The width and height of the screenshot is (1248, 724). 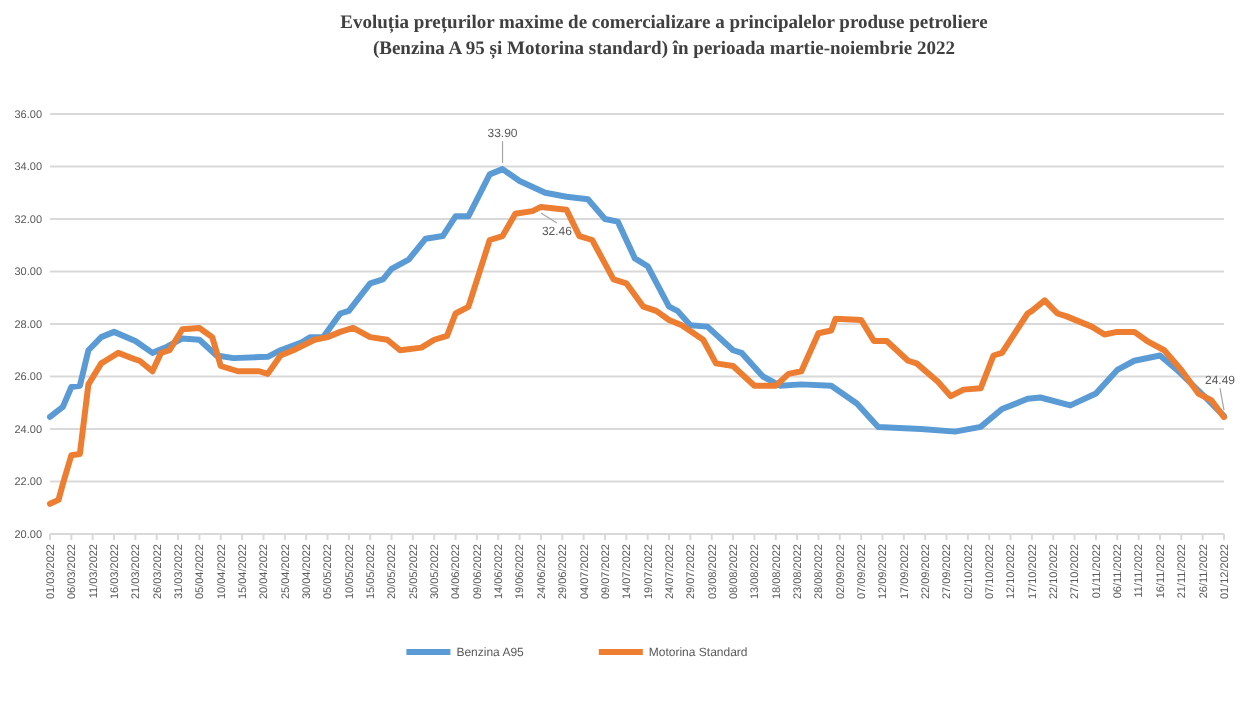 What do you see at coordinates (664, 50) in the screenshot?
I see `chart-subtitle: (Benzina A 95 și Motorina standard) în perioada martie-noiembrie 2022` at bounding box center [664, 50].